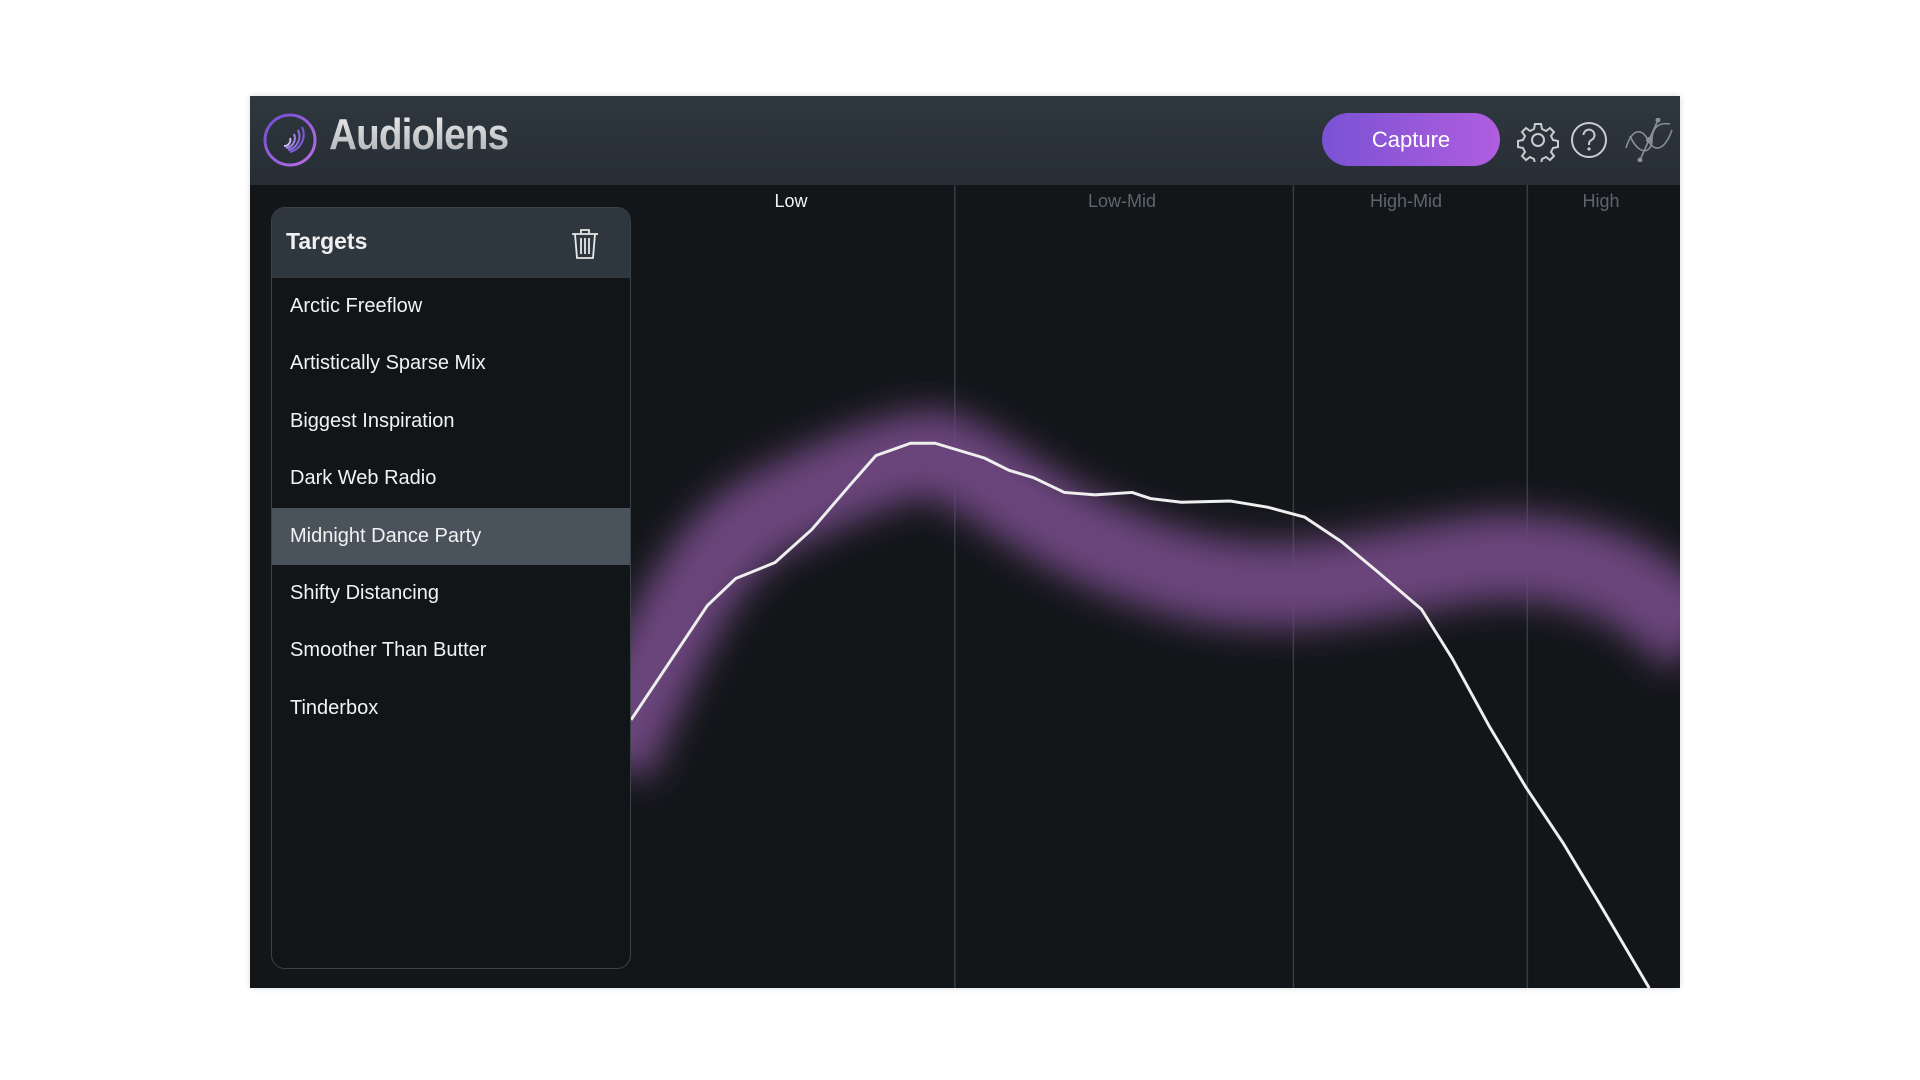 This screenshot has height=1080, width=1920. I want to click on settings-gear-icon, so click(1538, 140).